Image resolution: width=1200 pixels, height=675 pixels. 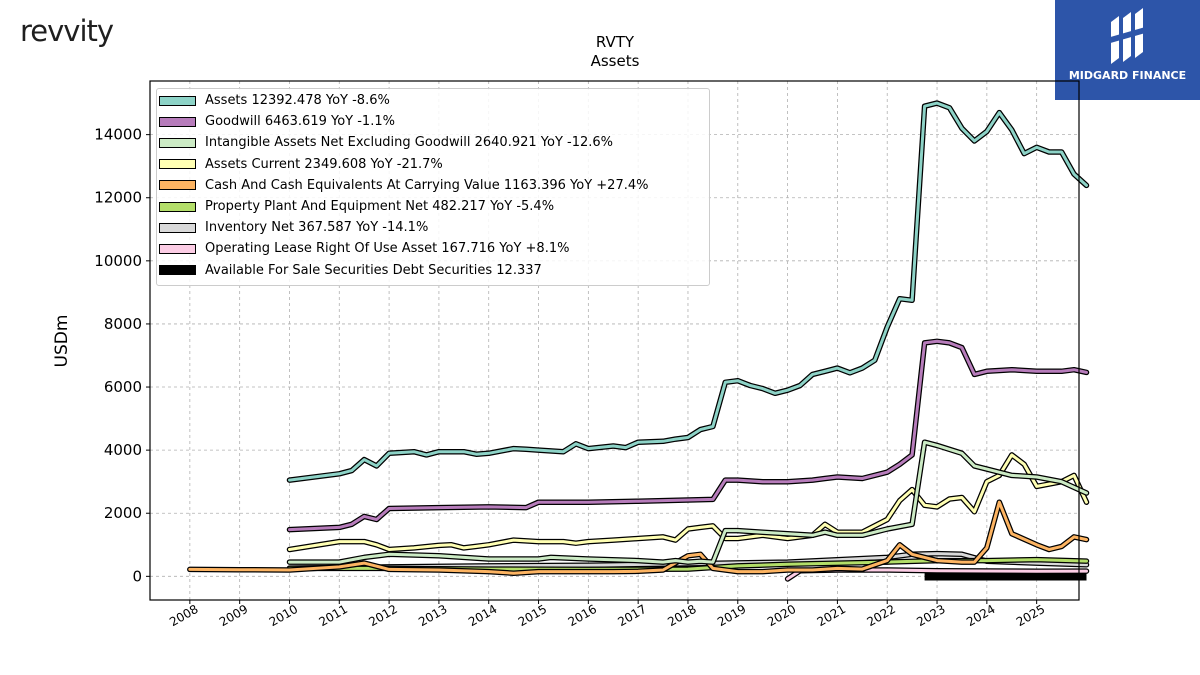 I want to click on x-tick-label: 2021, so click(x=831, y=615).